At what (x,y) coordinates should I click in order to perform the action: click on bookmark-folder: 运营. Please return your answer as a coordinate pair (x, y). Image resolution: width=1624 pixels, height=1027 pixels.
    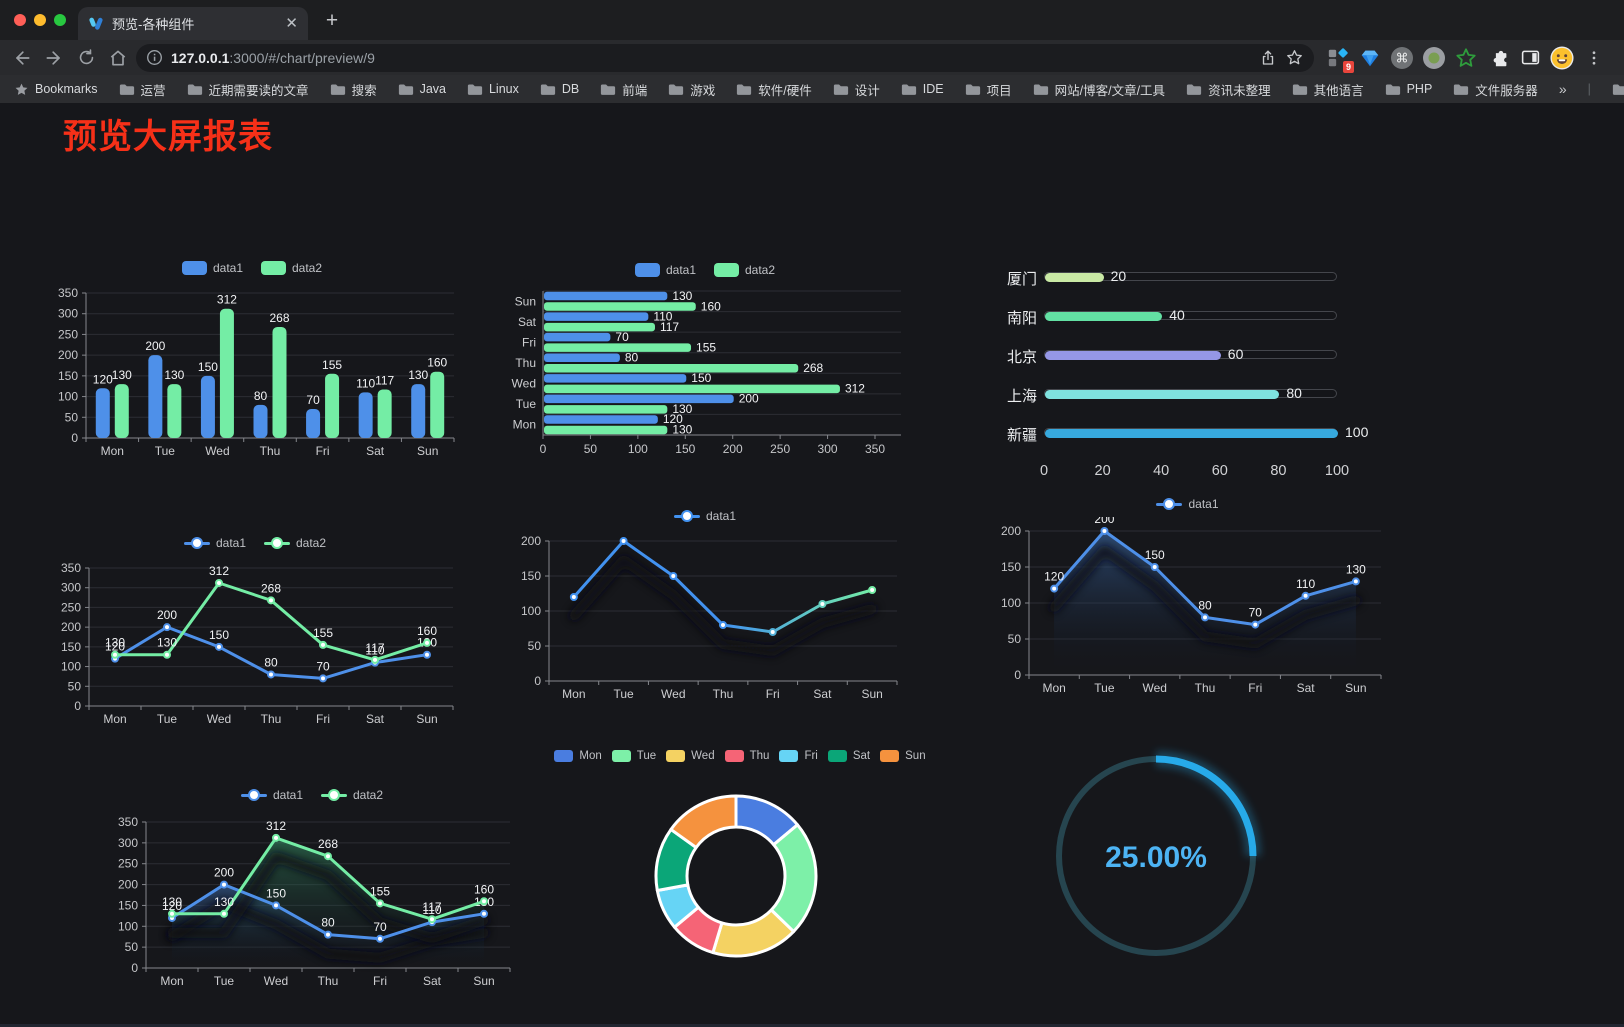
    Looking at the image, I should click on (142, 89).